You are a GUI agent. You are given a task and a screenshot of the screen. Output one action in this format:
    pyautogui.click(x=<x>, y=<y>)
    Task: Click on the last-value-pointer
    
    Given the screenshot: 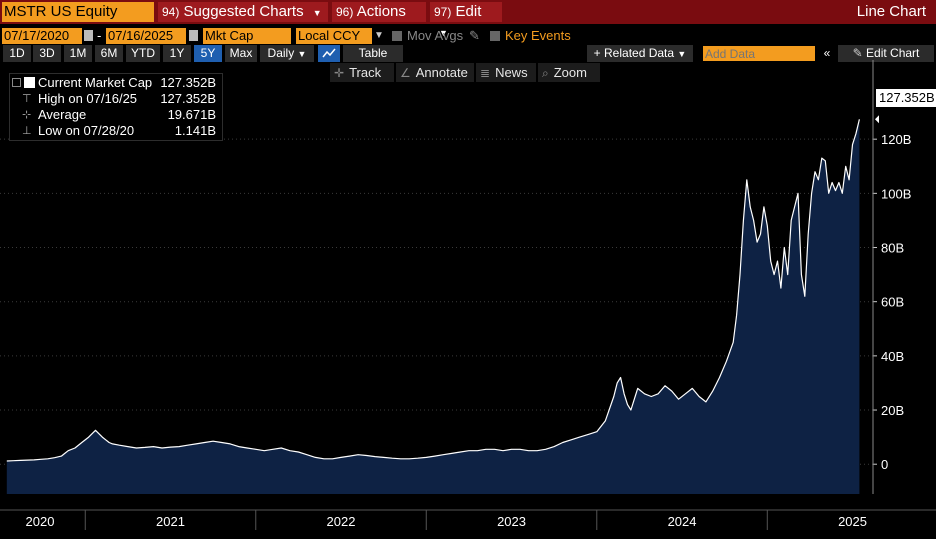 What is the action you would take?
    pyautogui.click(x=877, y=119)
    